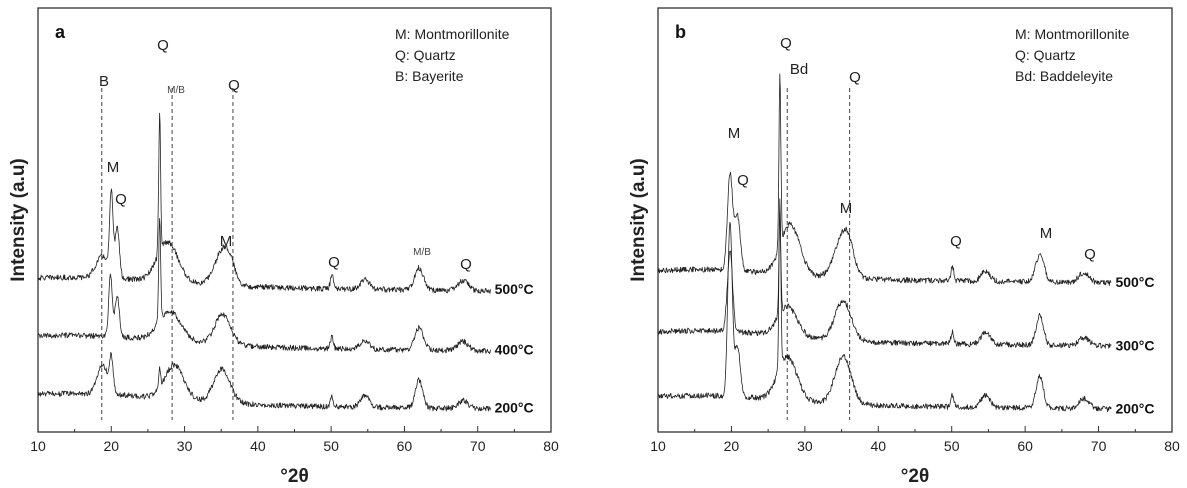  What do you see at coordinates (680, 32) in the screenshot?
I see `panel-label: b` at bounding box center [680, 32].